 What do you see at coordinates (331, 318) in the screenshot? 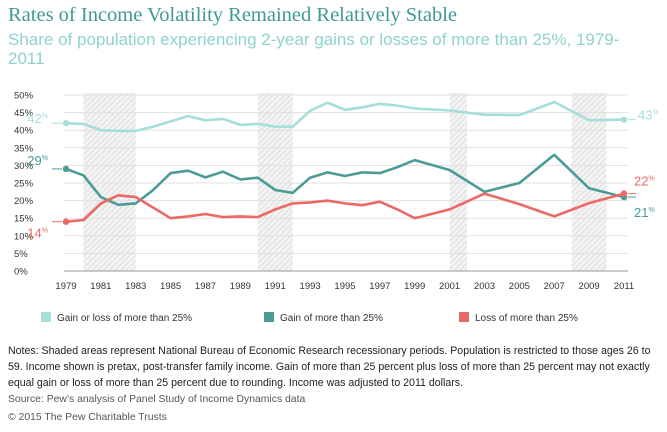
I see `legend-label-1: Gain of more than 25%` at bounding box center [331, 318].